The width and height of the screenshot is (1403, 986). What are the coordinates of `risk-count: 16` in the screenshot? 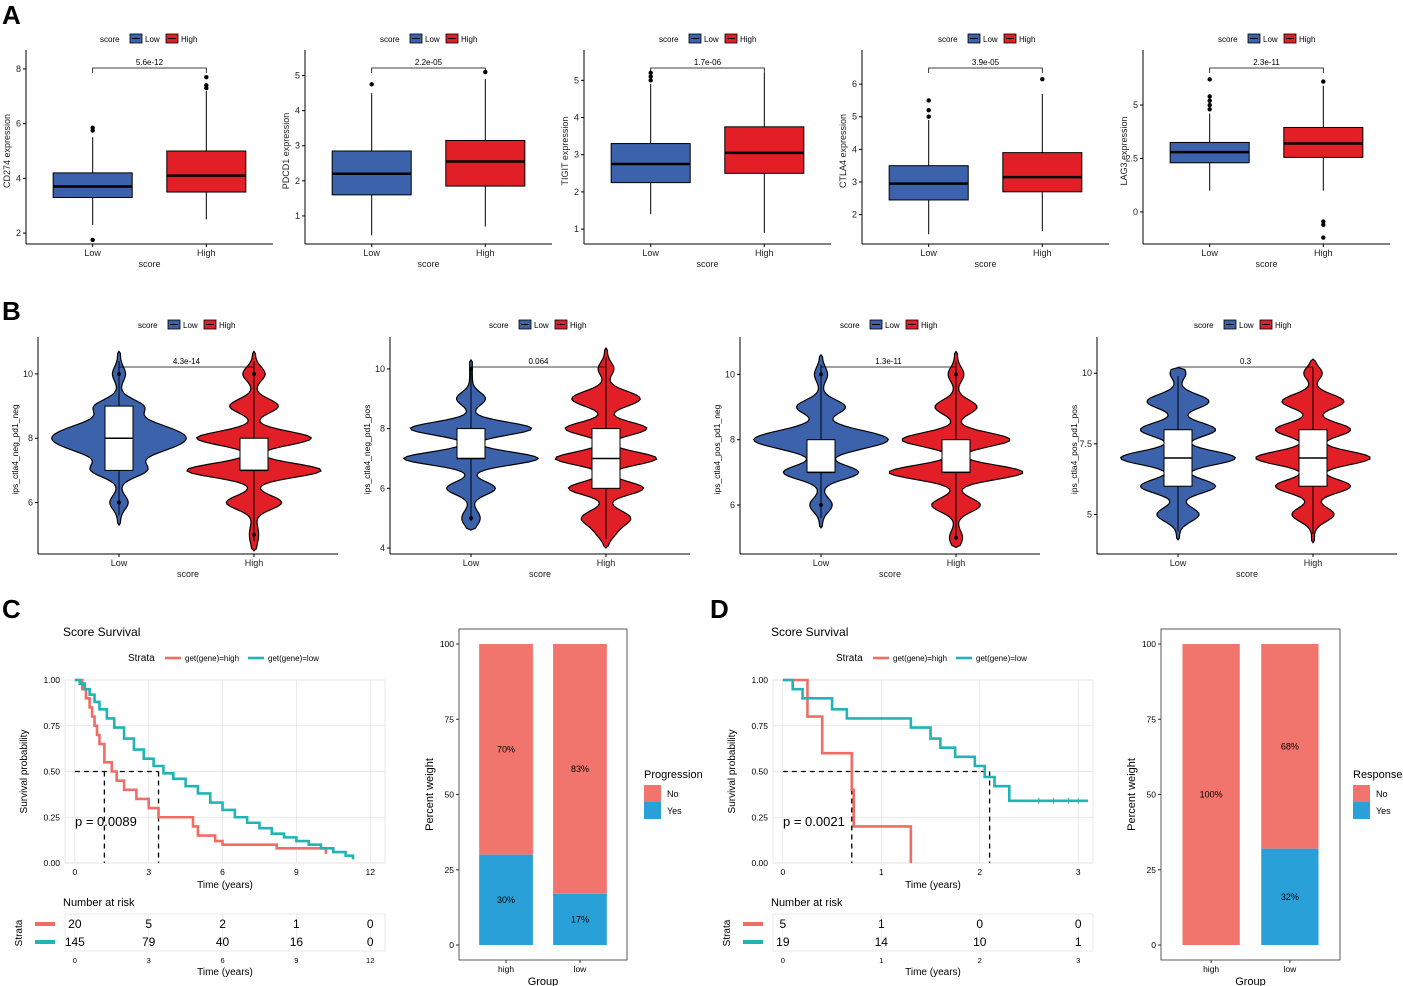 It's located at (297, 942).